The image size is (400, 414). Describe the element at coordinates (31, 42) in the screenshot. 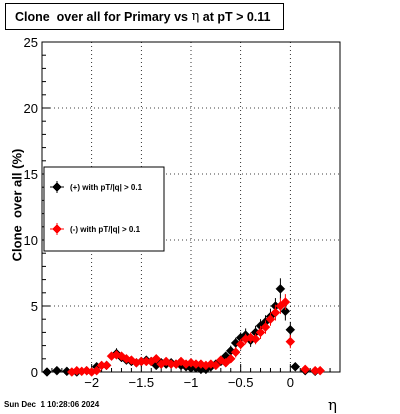

I see `y-tick-label: 25` at that location.